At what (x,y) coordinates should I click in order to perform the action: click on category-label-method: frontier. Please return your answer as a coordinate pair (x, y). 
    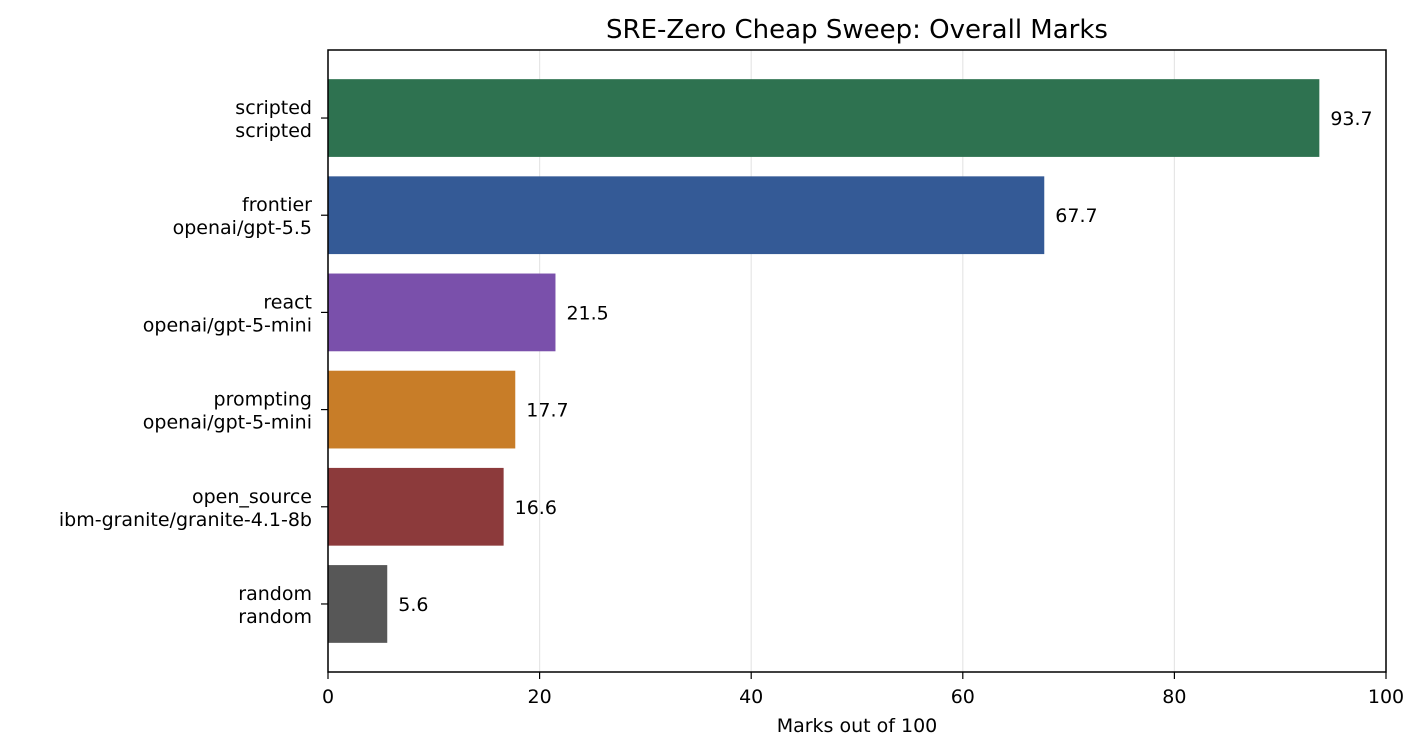
    Looking at the image, I should click on (277, 205).